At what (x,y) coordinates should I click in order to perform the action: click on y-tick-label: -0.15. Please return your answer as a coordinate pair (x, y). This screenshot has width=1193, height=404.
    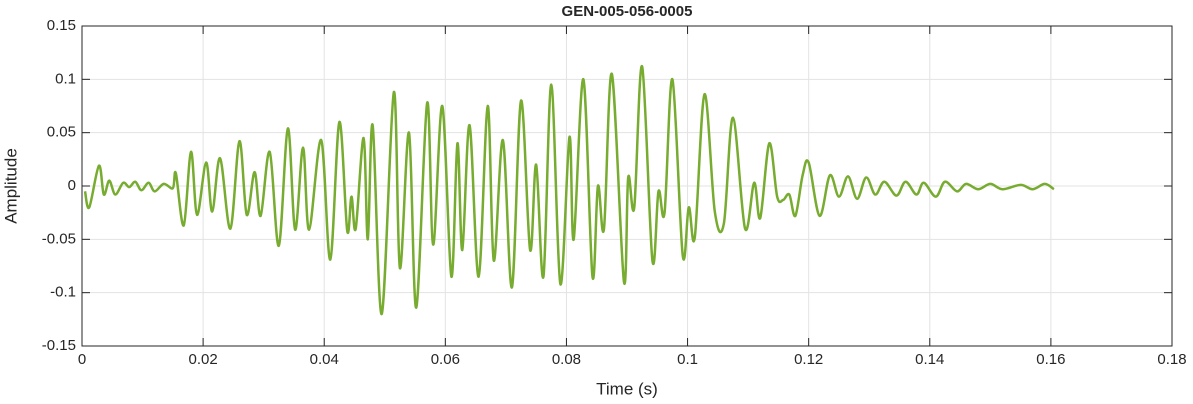
    Looking at the image, I should click on (59, 345).